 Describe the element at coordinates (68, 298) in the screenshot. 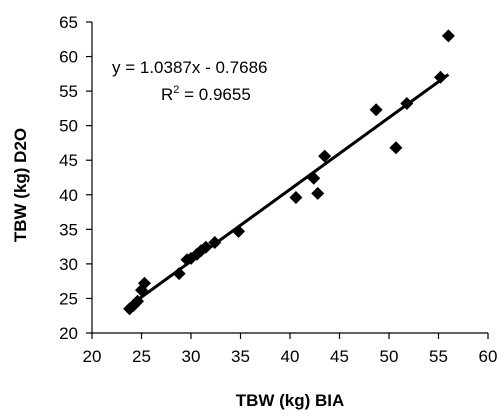

I see `y-tick-label: 25` at that location.